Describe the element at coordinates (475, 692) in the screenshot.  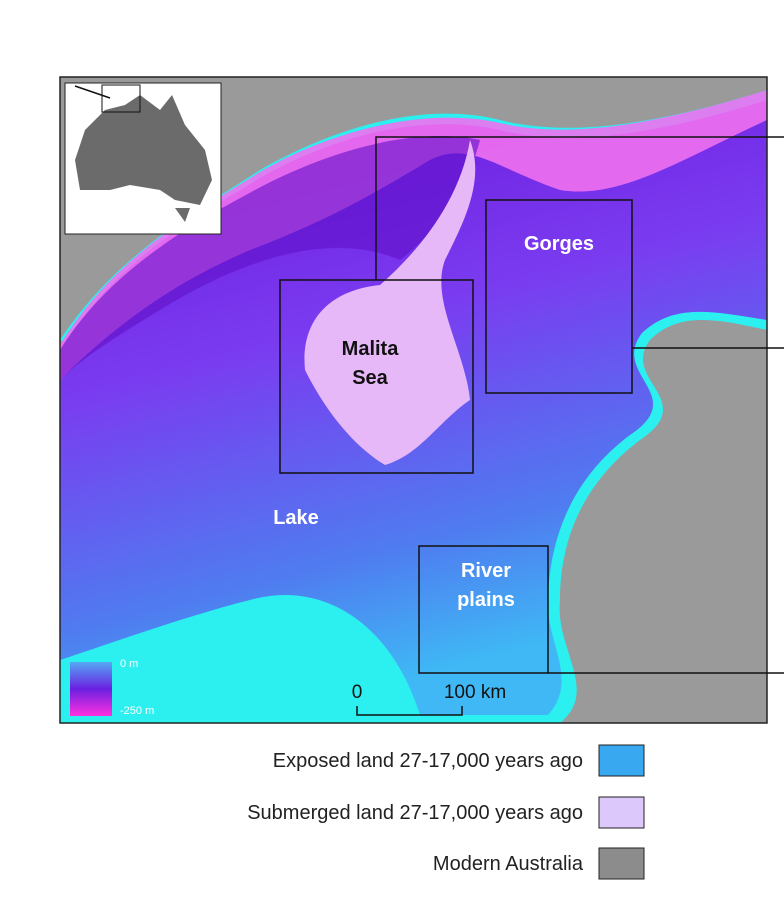
I see `scale-label: 100 km` at that location.